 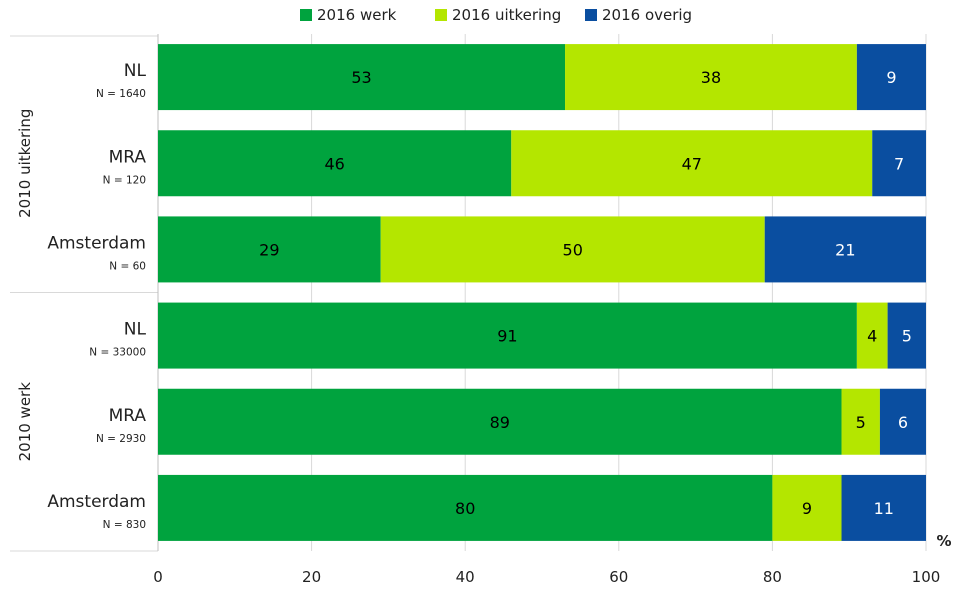 I want to click on bar-value-label: 6, so click(x=903, y=422).